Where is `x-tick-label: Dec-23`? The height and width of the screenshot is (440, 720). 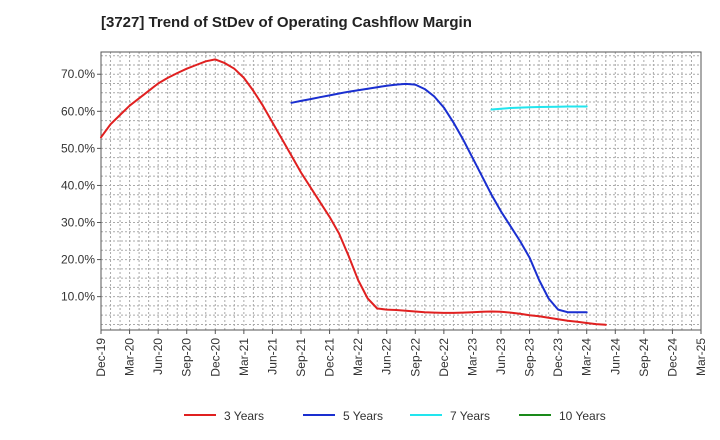
x-tick-label: Dec-23 is located at coordinates (558, 357).